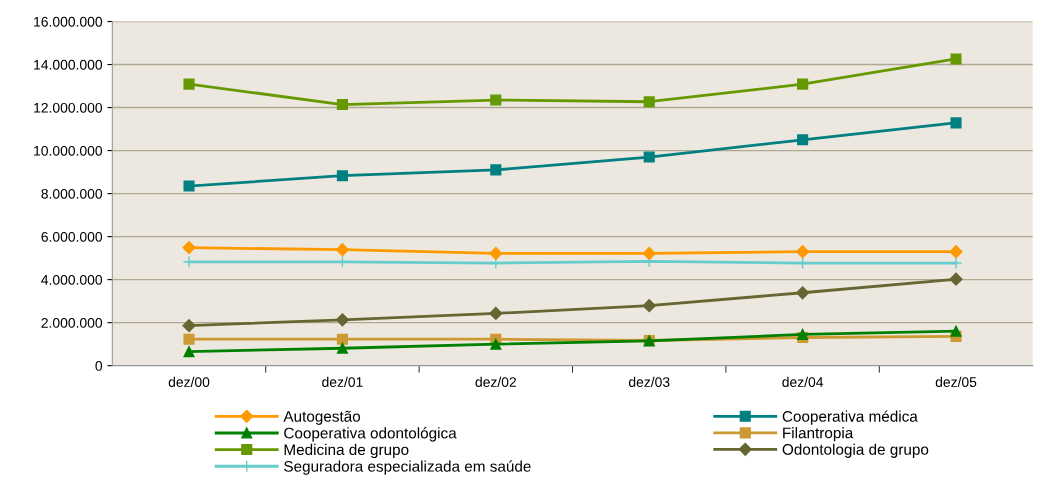 This screenshot has height=478, width=1040. What do you see at coordinates (370, 434) in the screenshot?
I see `legend-label: Cooperativa odontológica` at bounding box center [370, 434].